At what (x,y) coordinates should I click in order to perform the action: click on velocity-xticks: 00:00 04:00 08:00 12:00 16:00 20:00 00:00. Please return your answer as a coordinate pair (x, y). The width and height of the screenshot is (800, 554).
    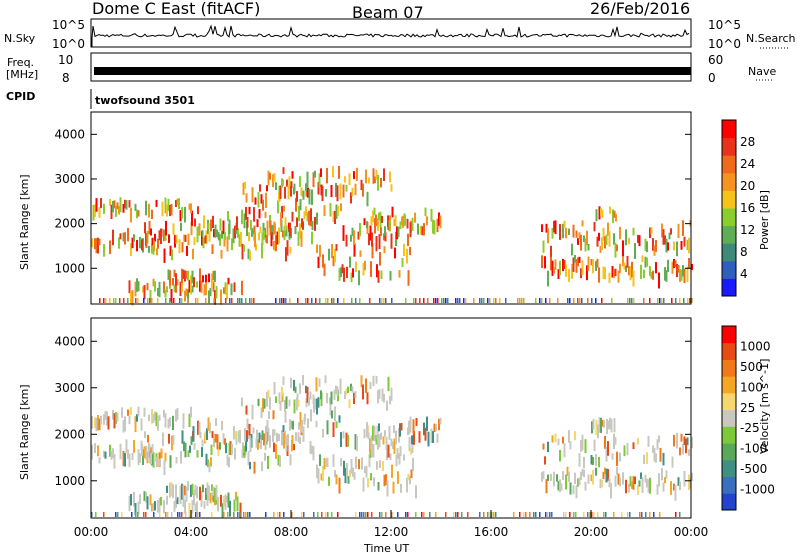
    Looking at the image, I should click on (391, 524).